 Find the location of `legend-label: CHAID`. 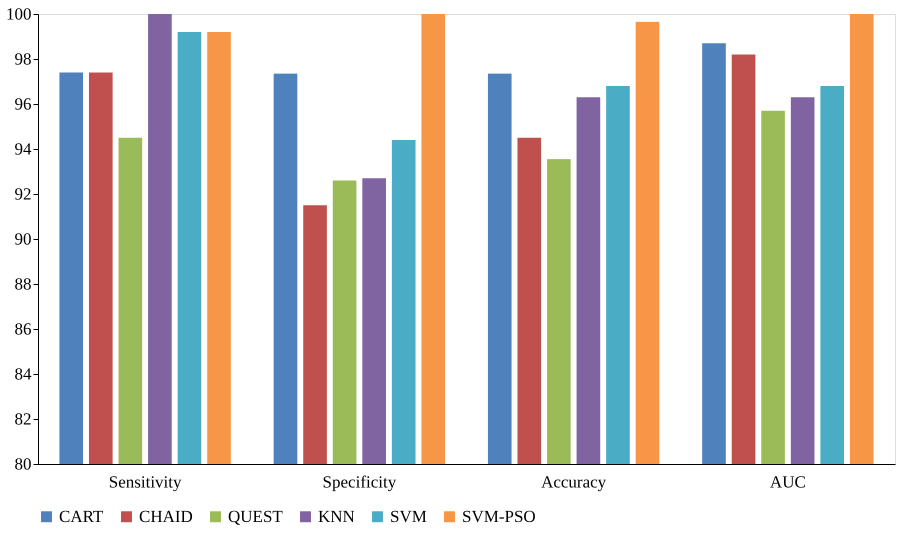

legend-label: CHAID is located at coordinates (166, 516).